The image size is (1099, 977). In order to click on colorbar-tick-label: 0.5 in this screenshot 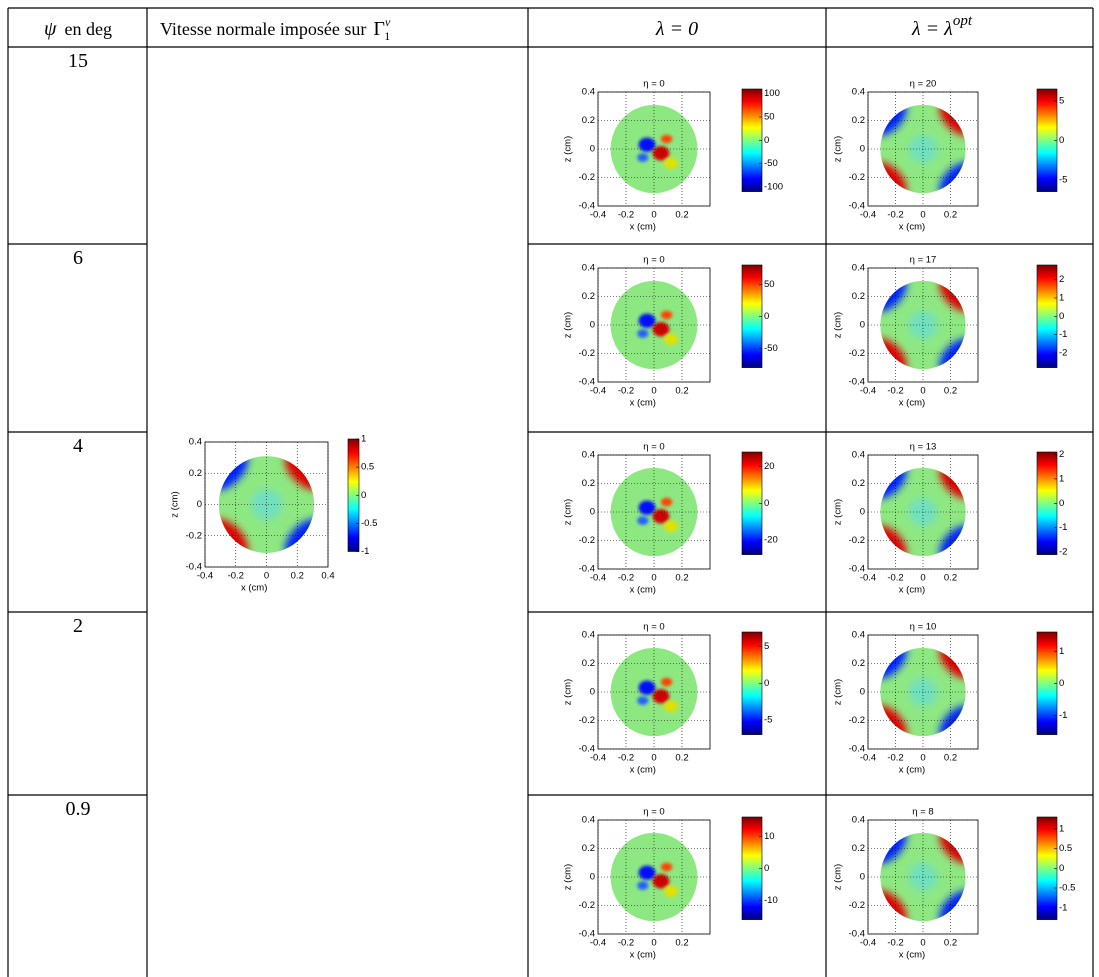, I will do `click(1065, 848)`.